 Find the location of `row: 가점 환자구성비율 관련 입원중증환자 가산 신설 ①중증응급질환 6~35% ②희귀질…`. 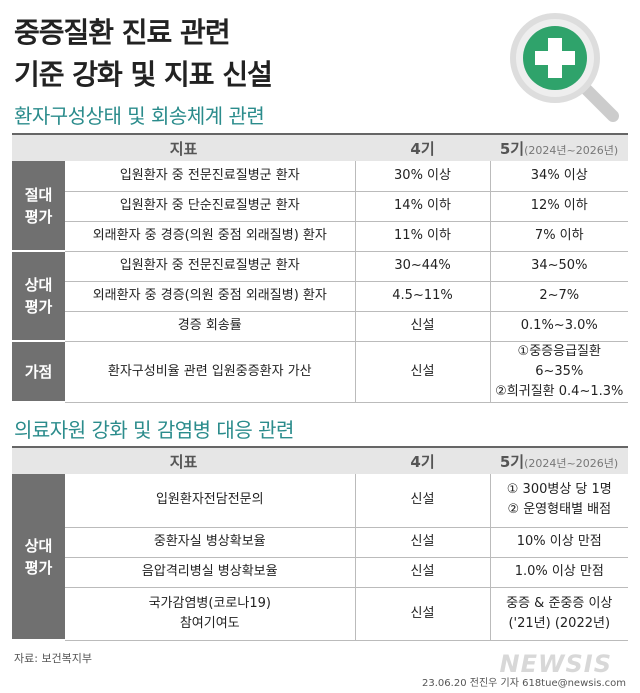

row: 가점 환자구성비율 관련 입원중증환자 가산 신설 ①중증응급질환 6~35% ②희귀질… is located at coordinates (320, 372).